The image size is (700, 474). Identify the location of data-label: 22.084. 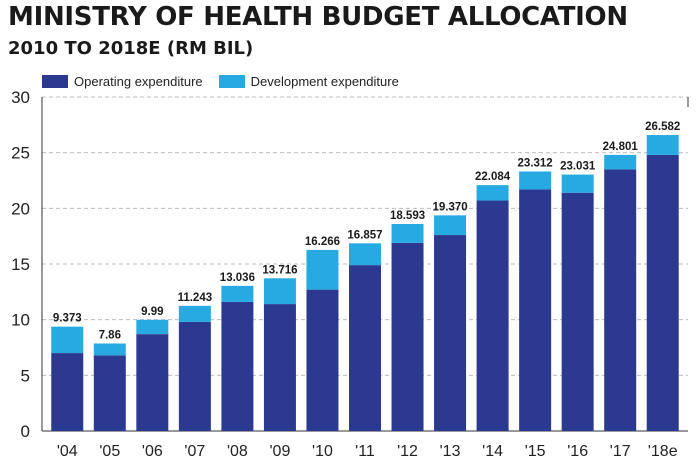
(493, 177).